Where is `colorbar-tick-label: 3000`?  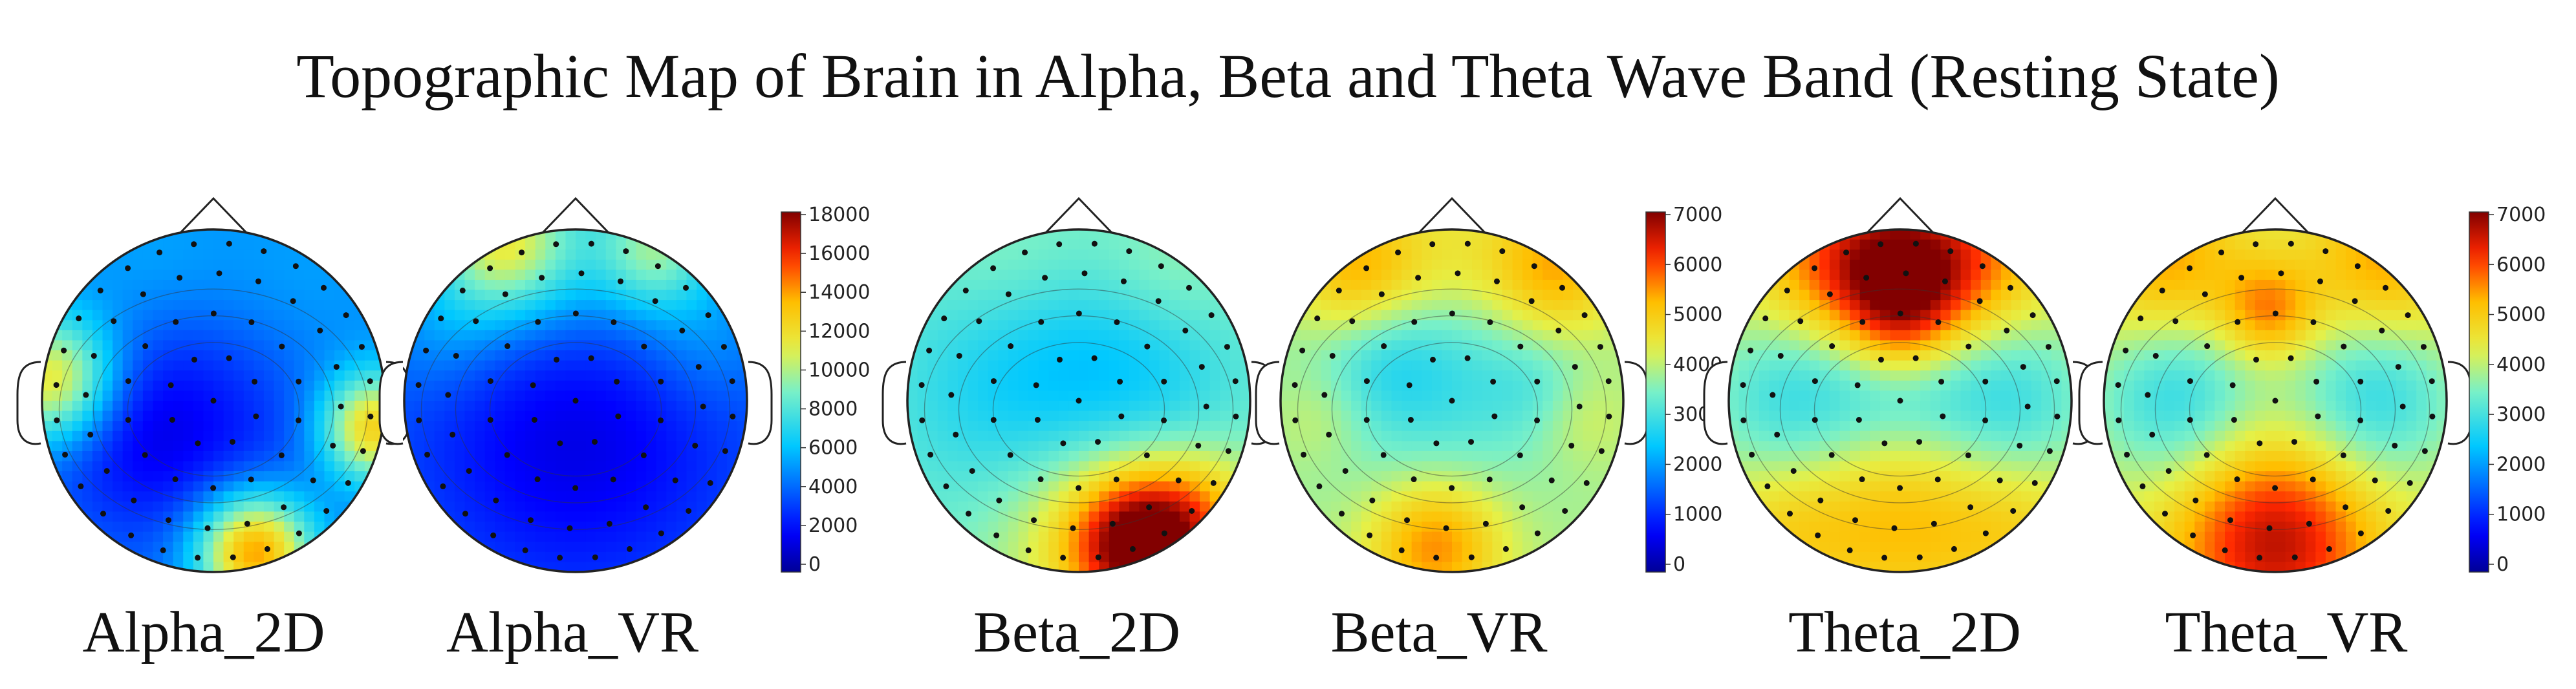
colorbar-tick-label: 3000 is located at coordinates (2521, 414).